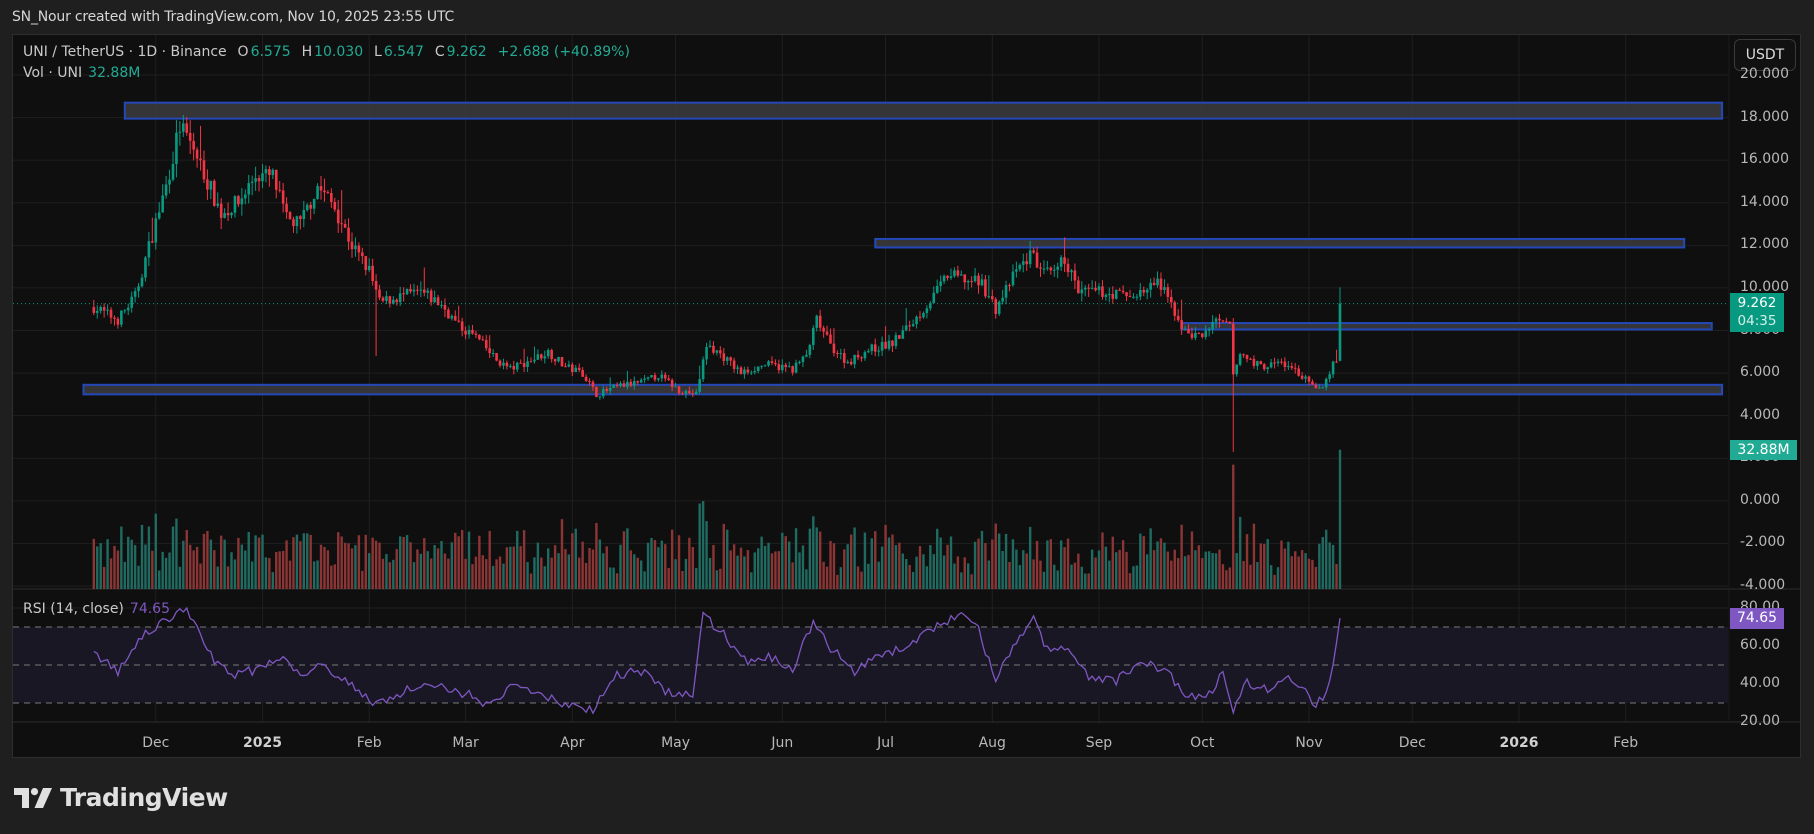  Describe the element at coordinates (339, 52) in the screenshot. I see `high-value: 10.030` at that location.